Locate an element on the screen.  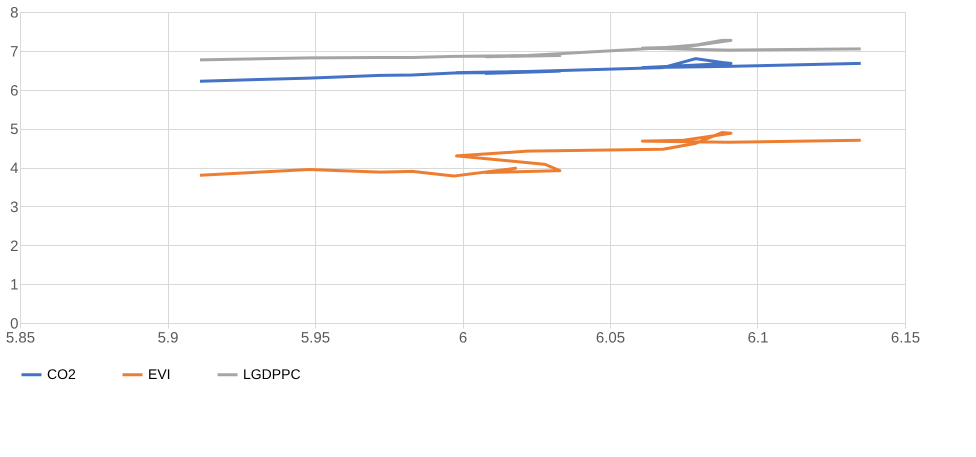
y-tick-label: 3 is located at coordinates (14, 207).